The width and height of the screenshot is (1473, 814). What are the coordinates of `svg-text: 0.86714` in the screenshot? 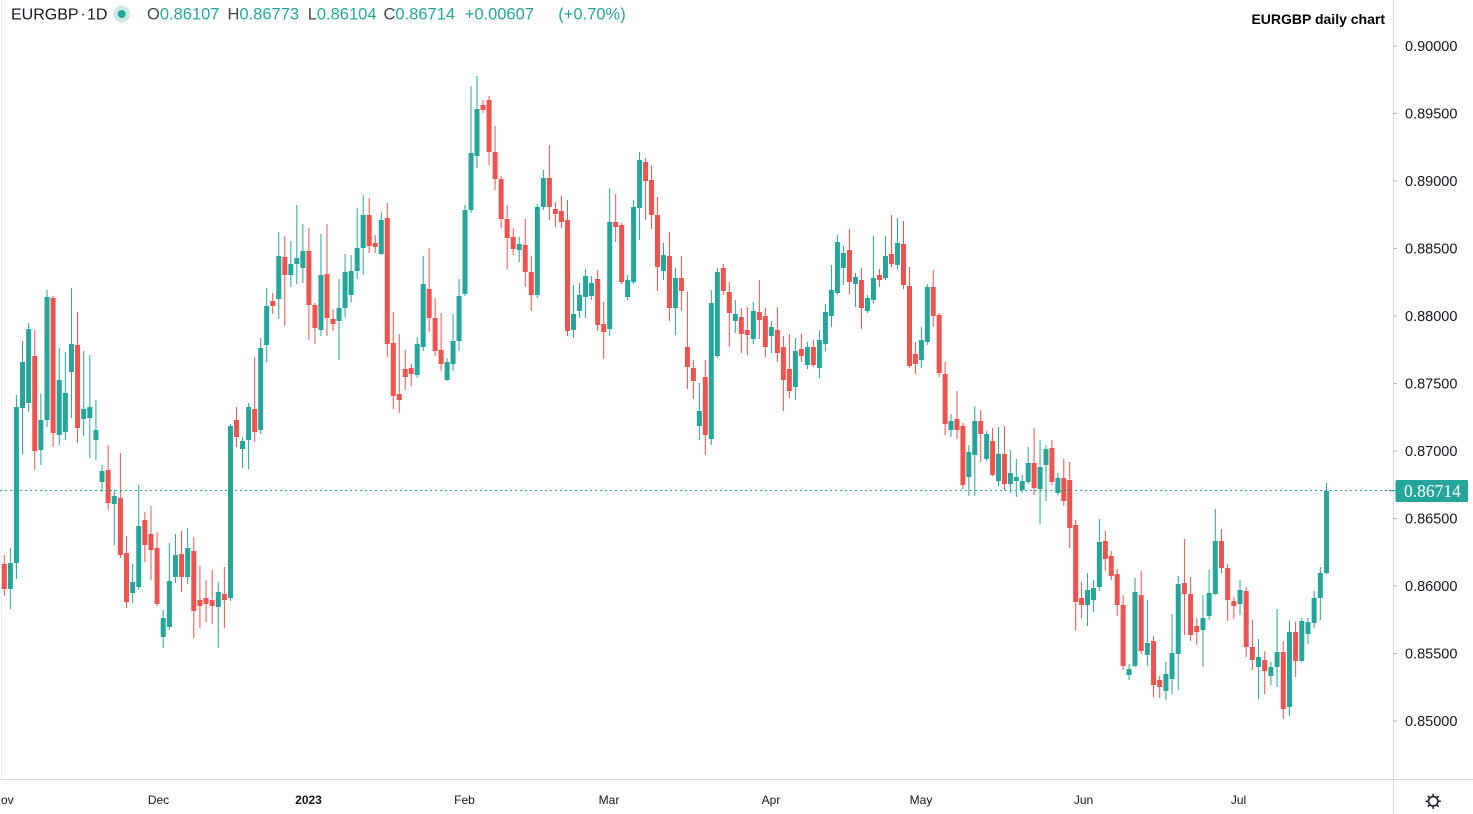 It's located at (1432, 491).